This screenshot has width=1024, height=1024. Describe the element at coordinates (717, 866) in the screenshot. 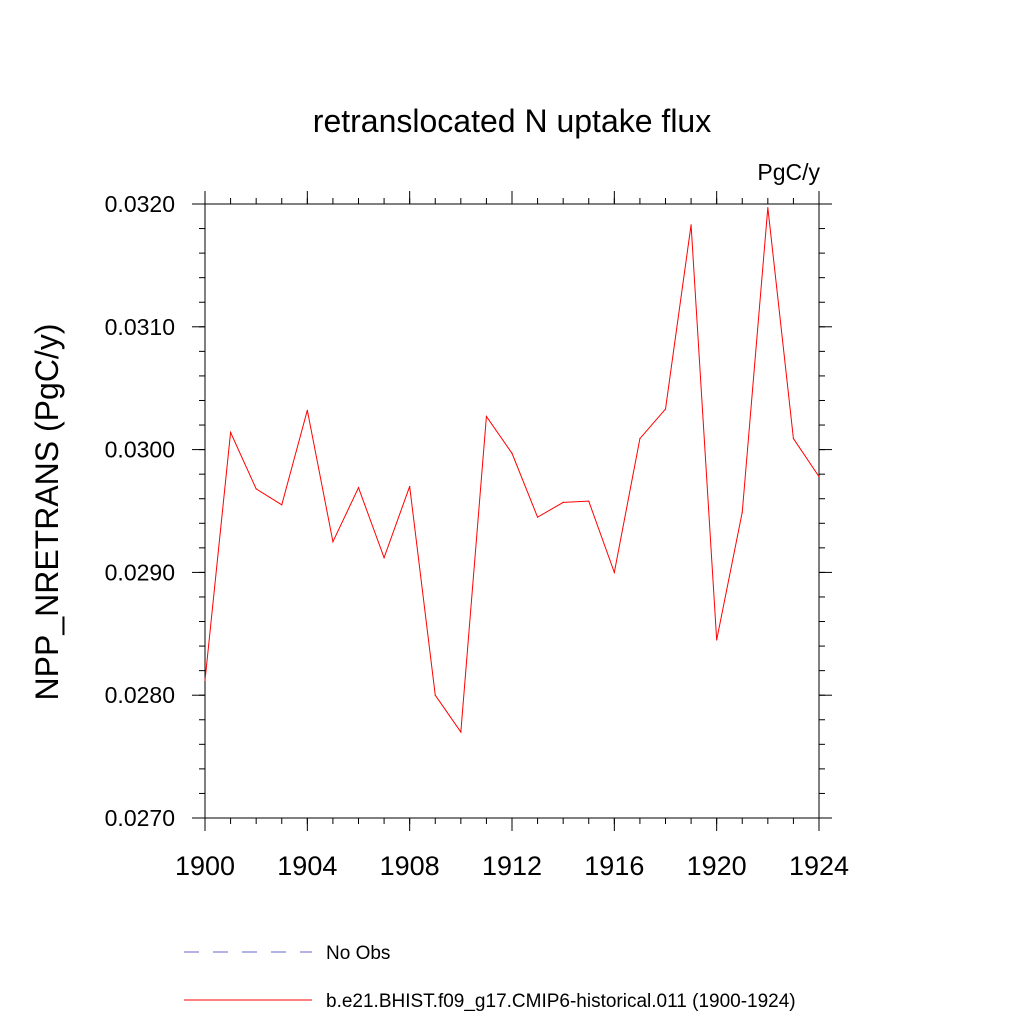

I see `x-tick-label: 1920` at that location.